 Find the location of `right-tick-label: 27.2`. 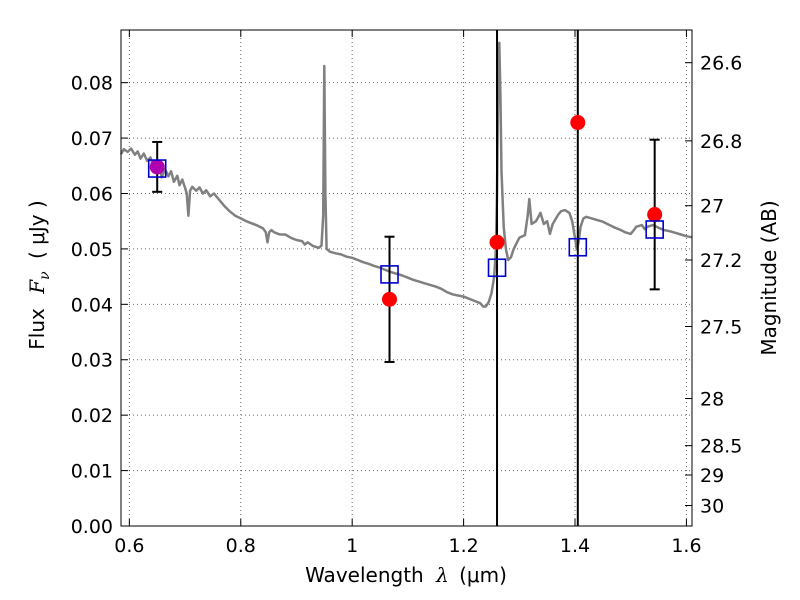

right-tick-label: 27.2 is located at coordinates (721, 261).